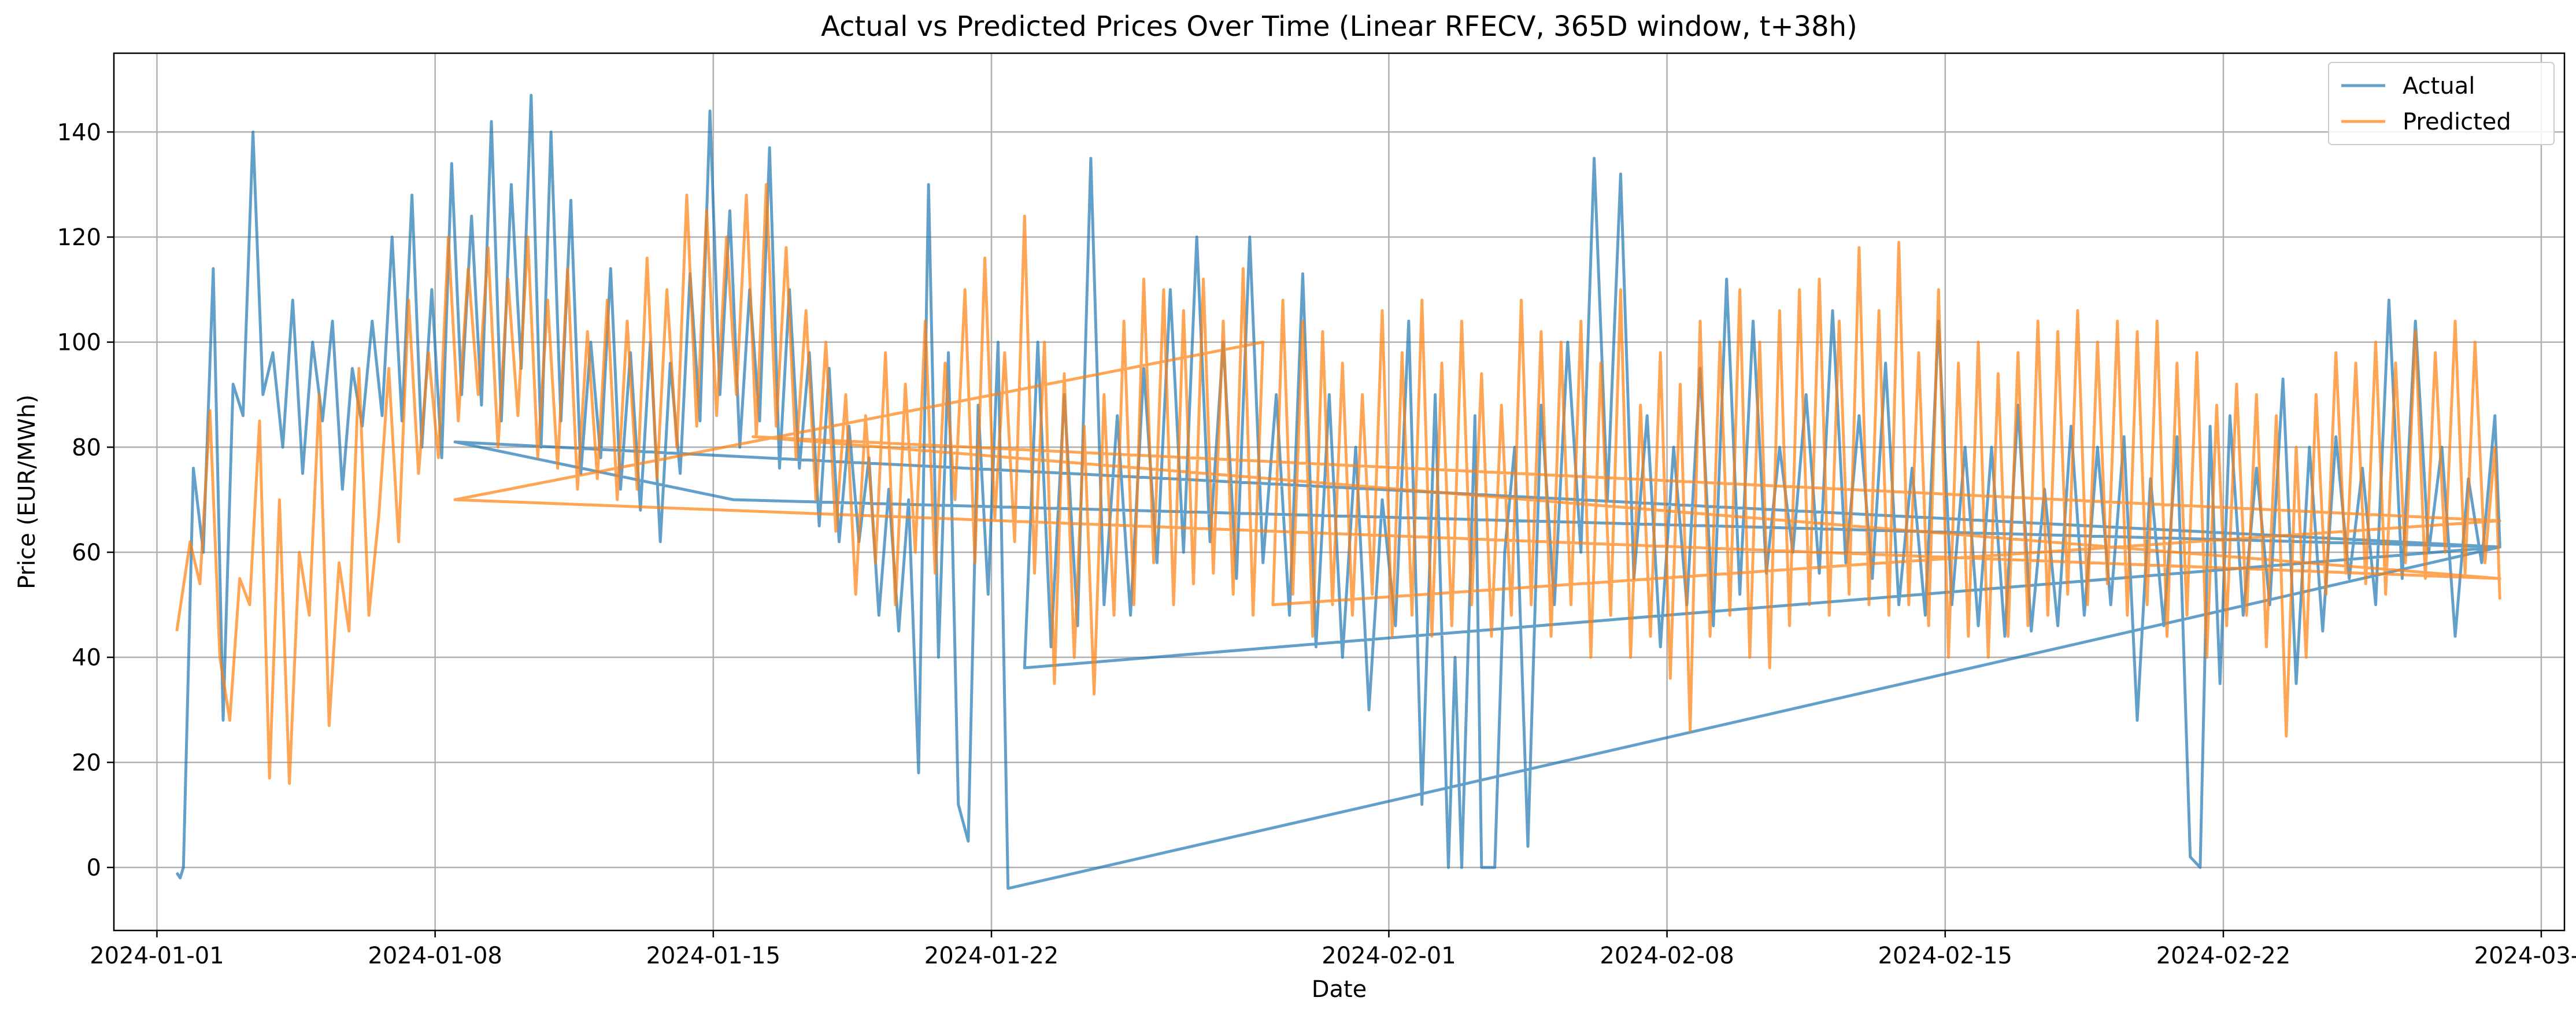 The height and width of the screenshot is (1023, 2576). I want to click on x-tick-label: 2024-02-08, so click(1667, 956).